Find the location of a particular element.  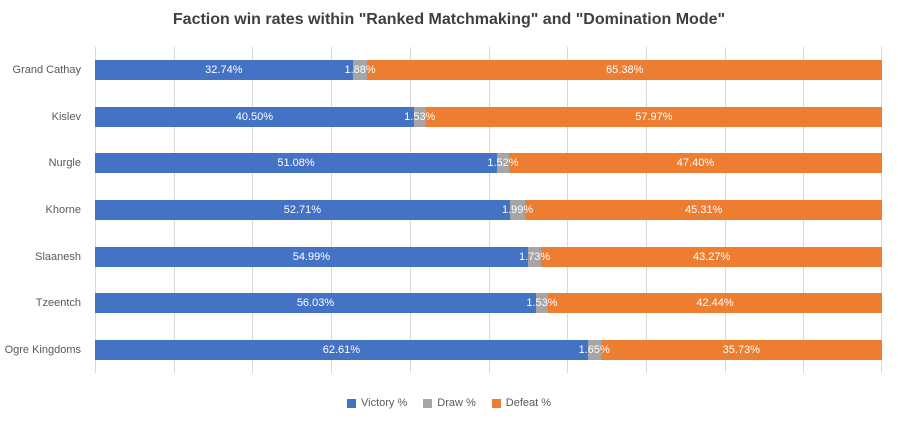

bar-row-khorne: 52.71% 1.99% 45.31% is located at coordinates (488, 210).